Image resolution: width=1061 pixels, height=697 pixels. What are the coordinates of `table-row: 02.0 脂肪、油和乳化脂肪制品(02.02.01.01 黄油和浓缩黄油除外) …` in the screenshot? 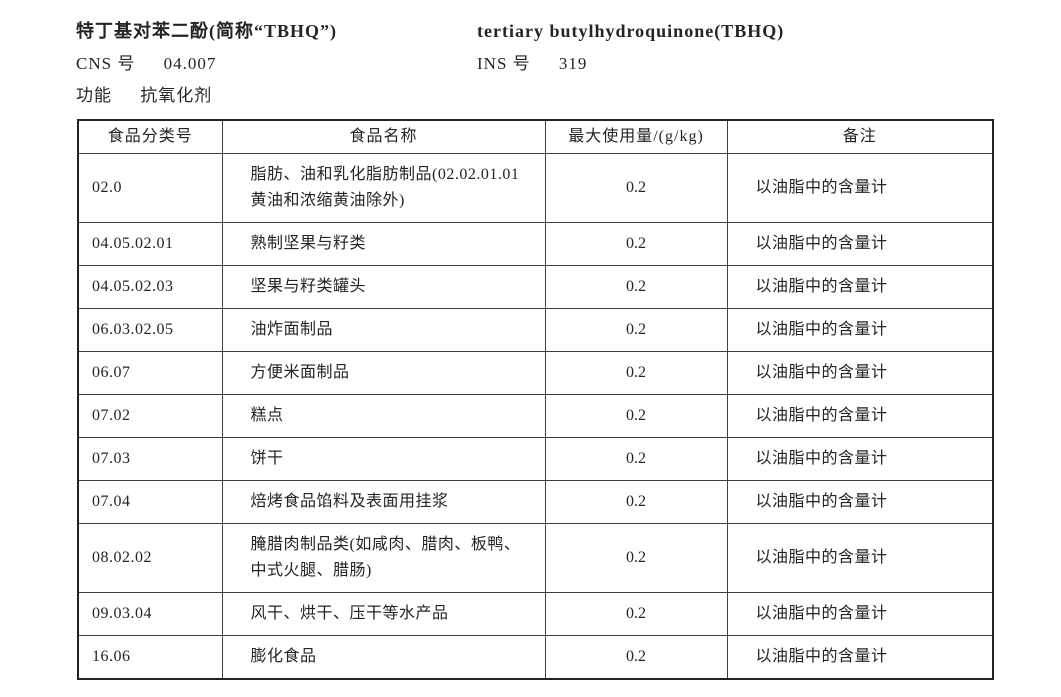 It's located at (535, 187).